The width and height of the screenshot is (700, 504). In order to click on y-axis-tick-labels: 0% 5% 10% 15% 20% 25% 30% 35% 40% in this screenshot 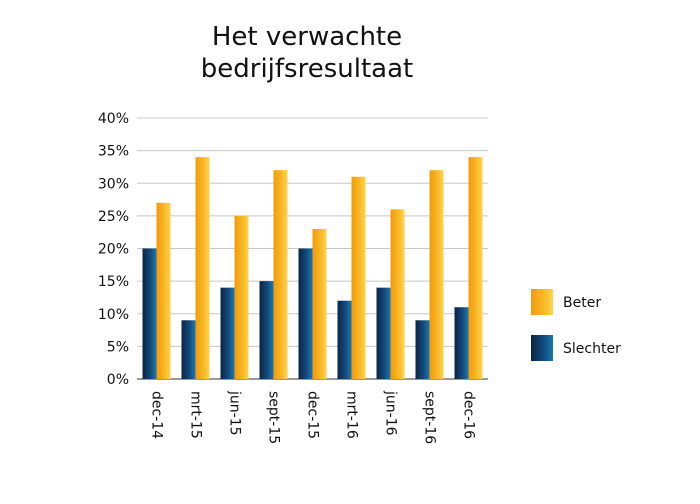, I will do `click(113, 249)`.